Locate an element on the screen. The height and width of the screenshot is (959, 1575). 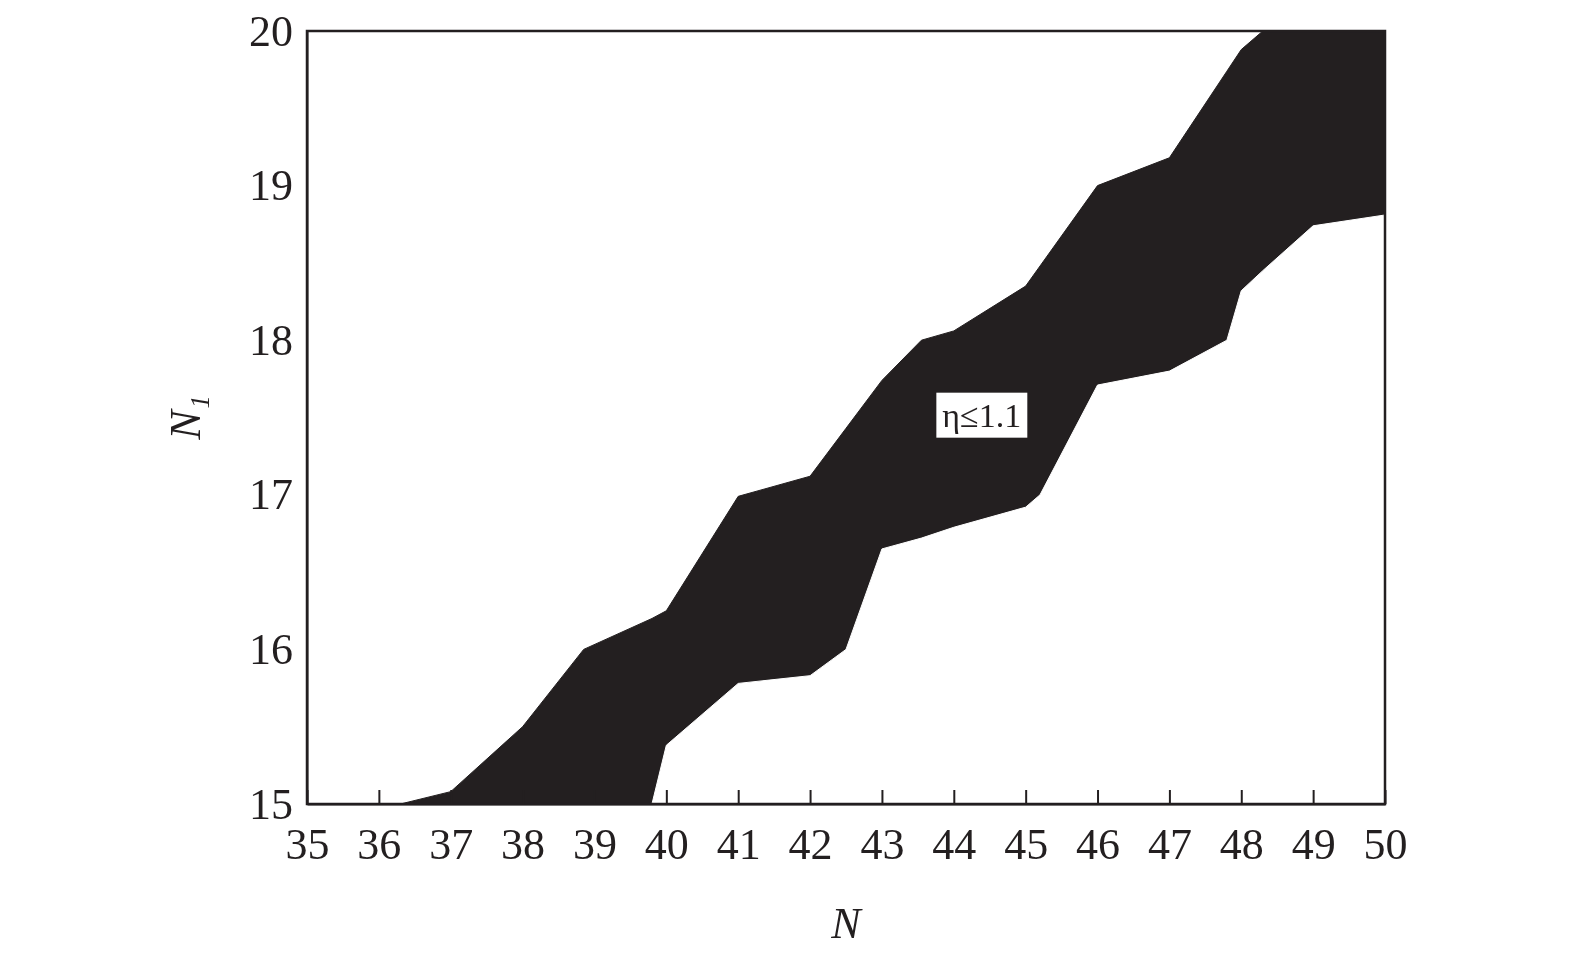
x-tick-label: 36 is located at coordinates (379, 845).